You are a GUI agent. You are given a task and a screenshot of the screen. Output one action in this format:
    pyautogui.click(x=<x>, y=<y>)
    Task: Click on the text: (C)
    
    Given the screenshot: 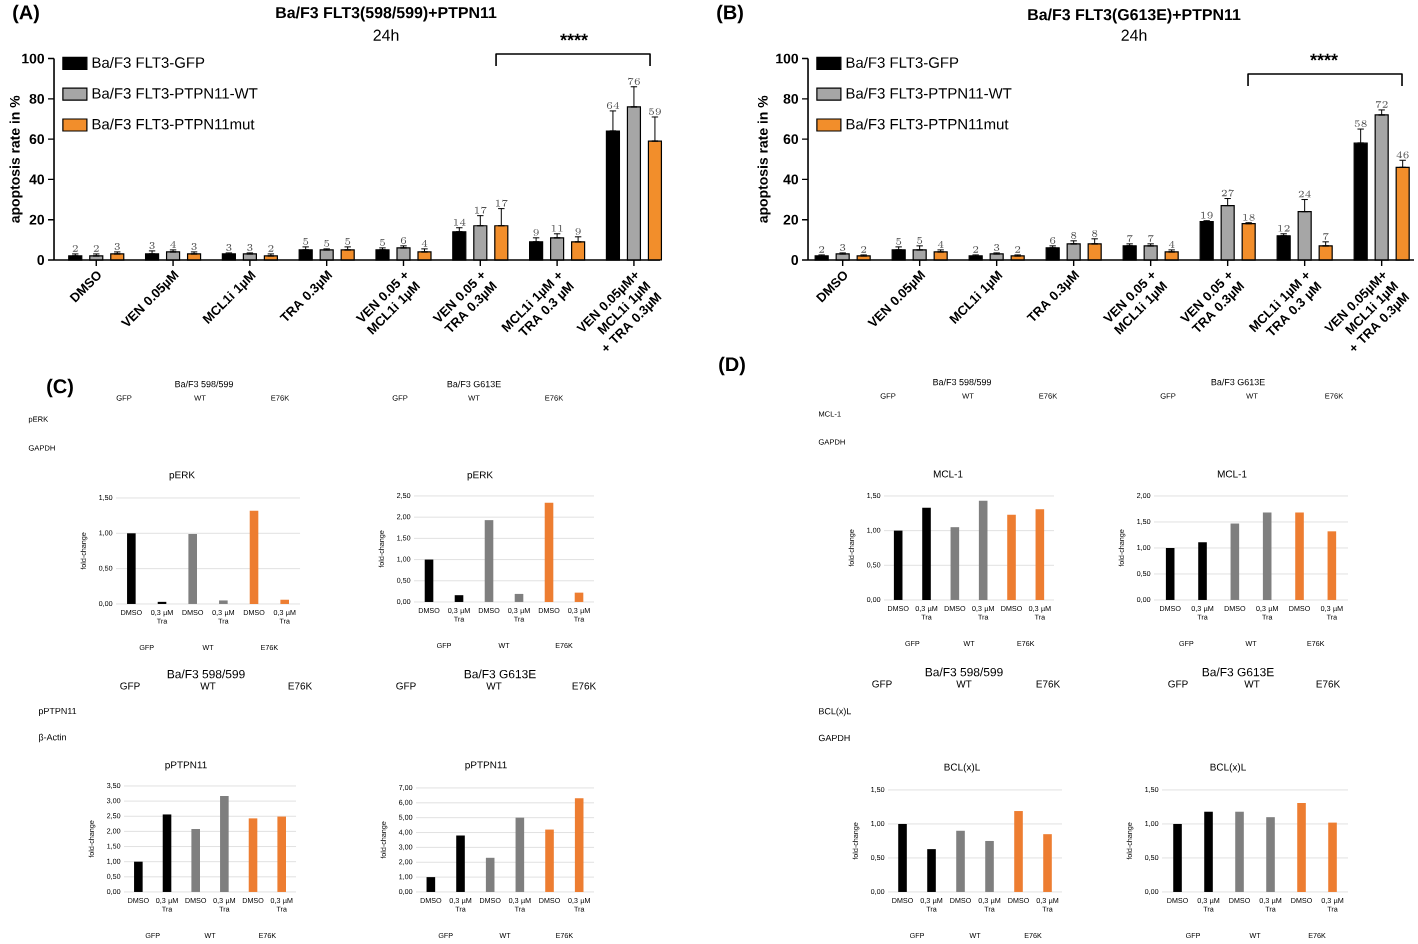 What is the action you would take?
    pyautogui.click(x=60, y=388)
    